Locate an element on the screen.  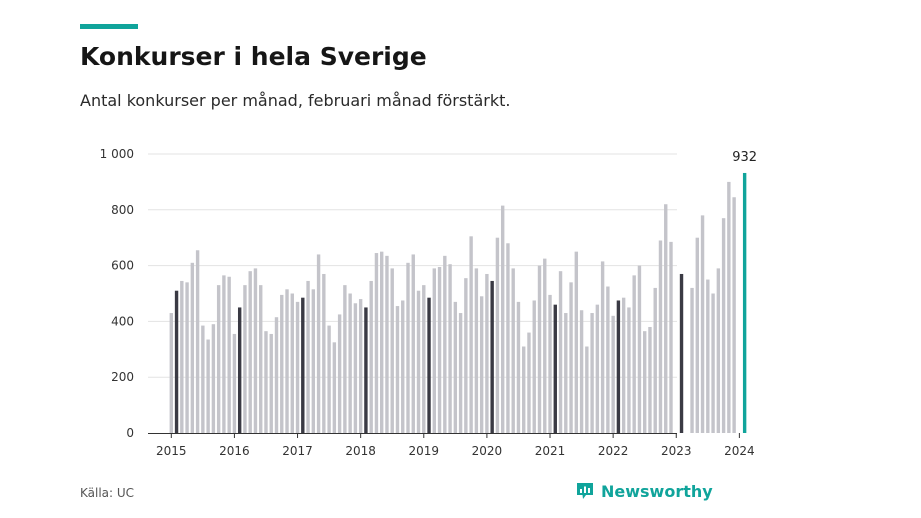
newsworthy-logo-icon is located at coordinates (585, 491).